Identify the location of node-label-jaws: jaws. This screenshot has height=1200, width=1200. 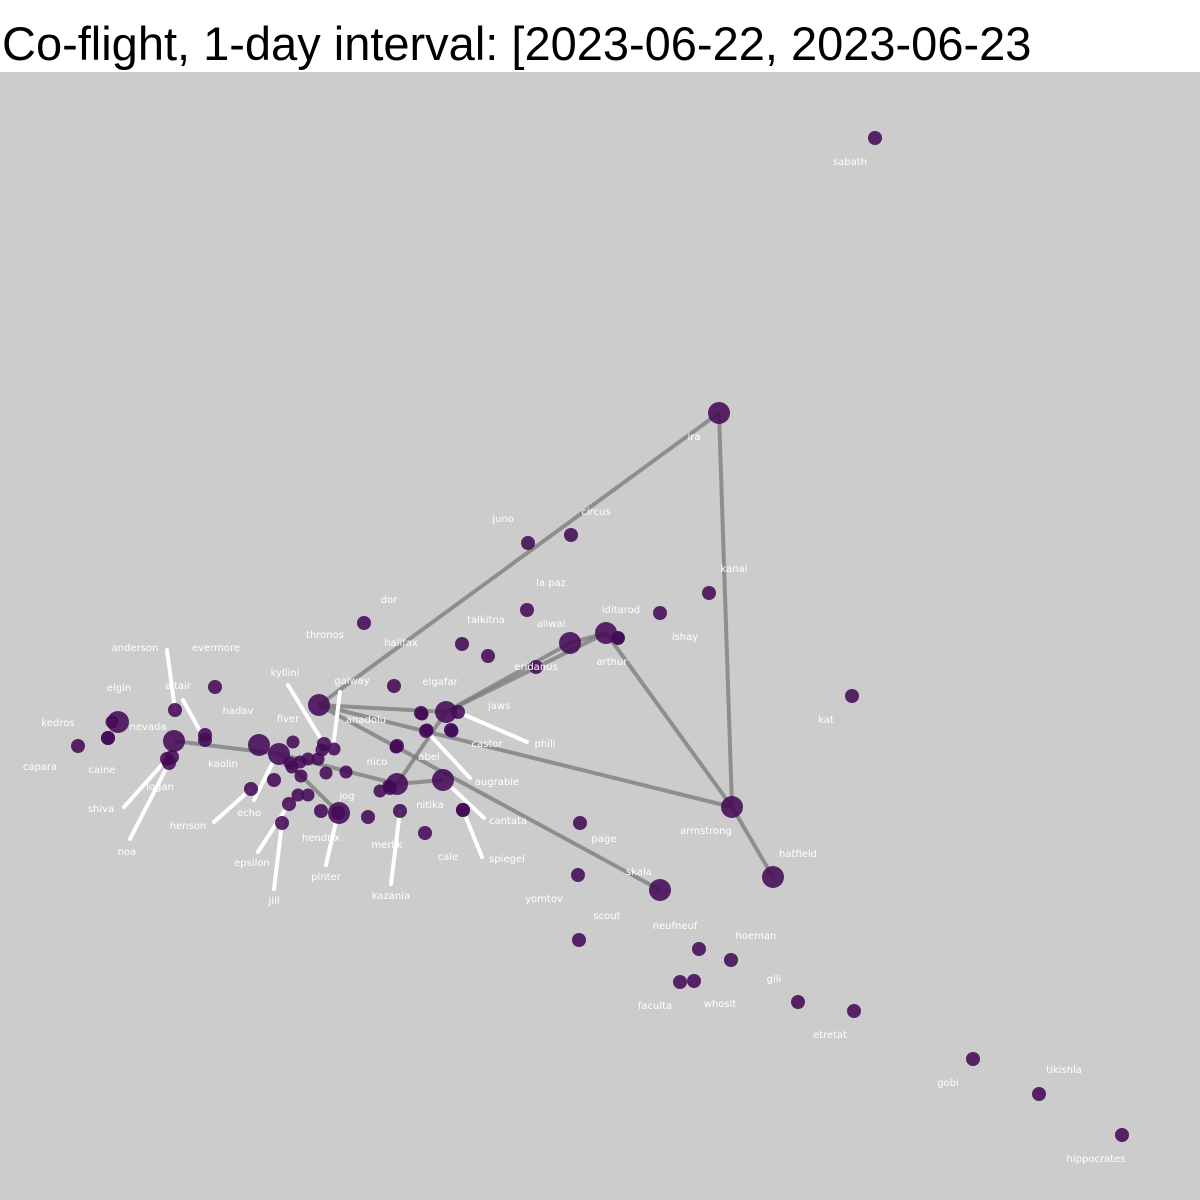
(498, 706).